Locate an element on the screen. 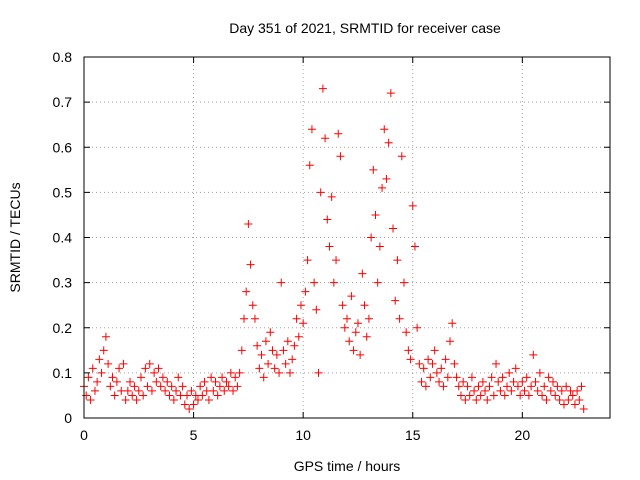  y-tick-label: 0.3 is located at coordinates (63, 283).